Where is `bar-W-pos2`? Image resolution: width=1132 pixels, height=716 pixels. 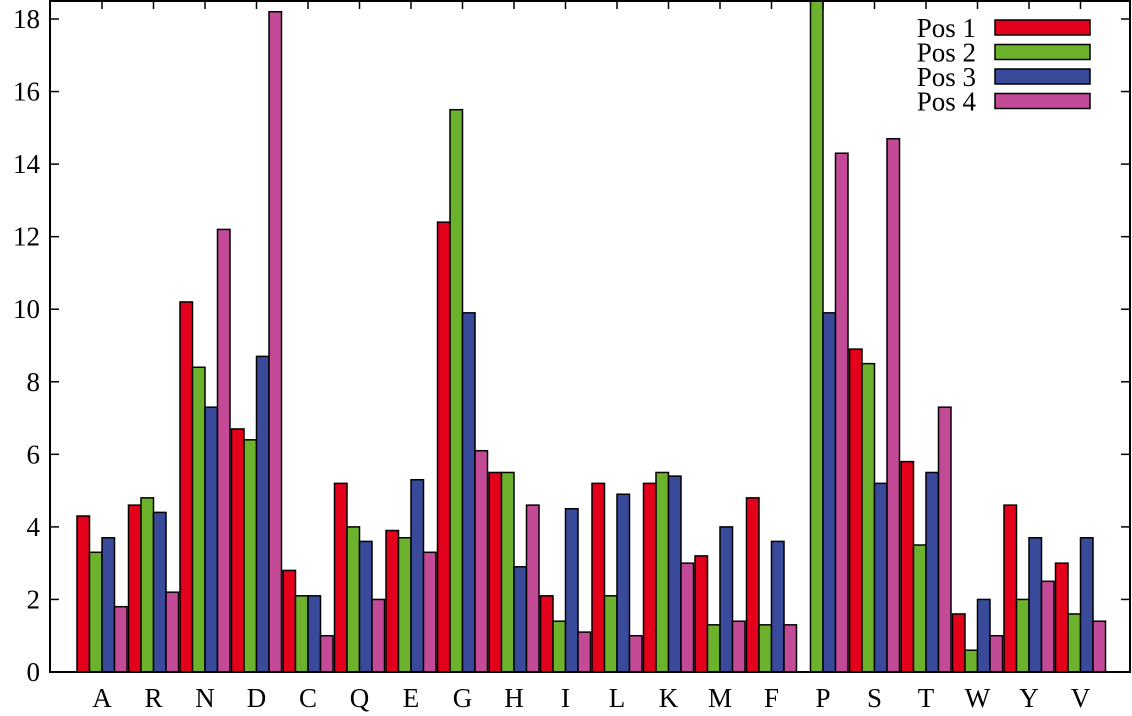
bar-W-pos2 is located at coordinates (971, 661).